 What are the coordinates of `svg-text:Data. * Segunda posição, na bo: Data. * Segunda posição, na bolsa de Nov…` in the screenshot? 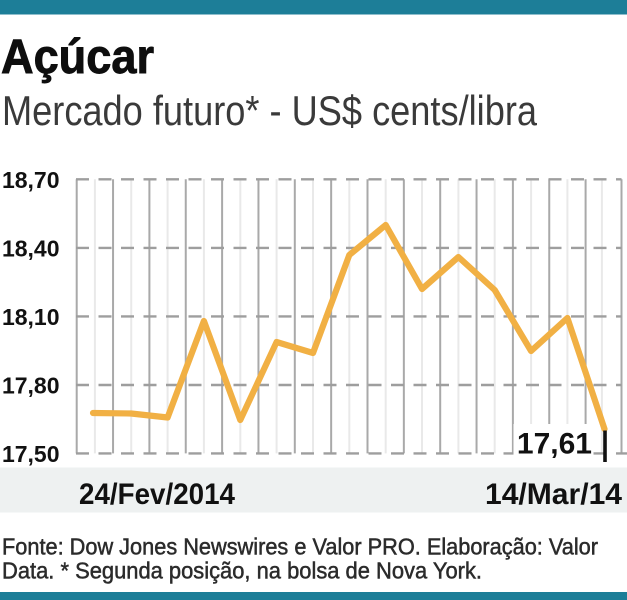 It's located at (242, 571).